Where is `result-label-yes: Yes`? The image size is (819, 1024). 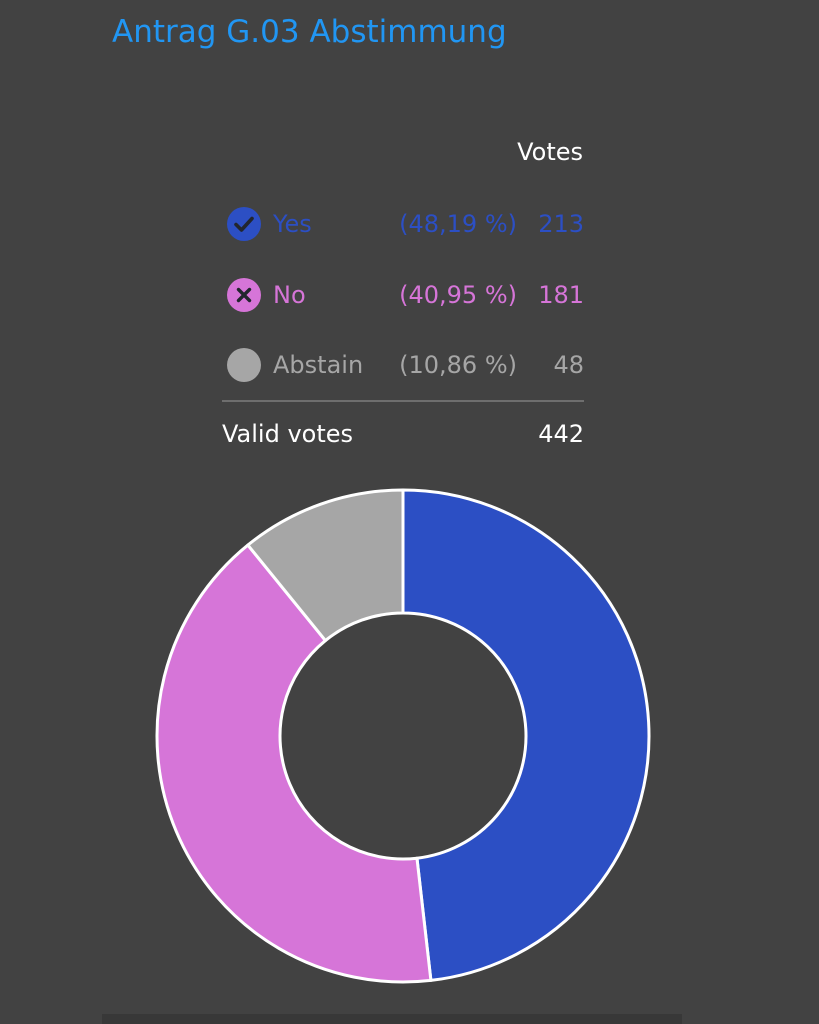
result-label-yes: Yes is located at coordinates (292, 224).